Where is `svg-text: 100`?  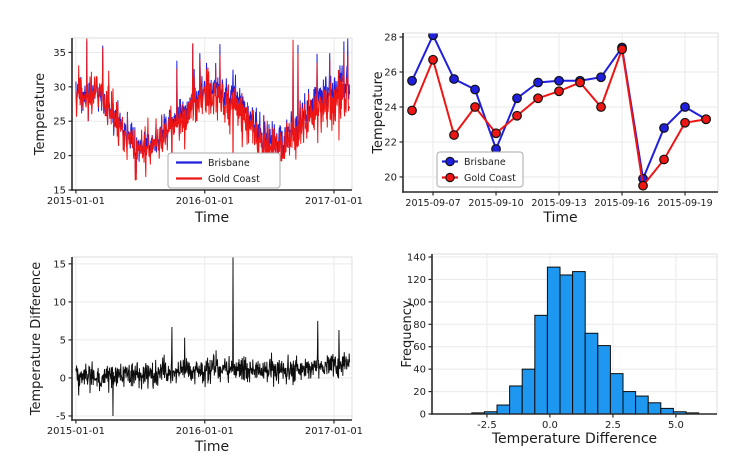
svg-text: 100 is located at coordinates (416, 302).